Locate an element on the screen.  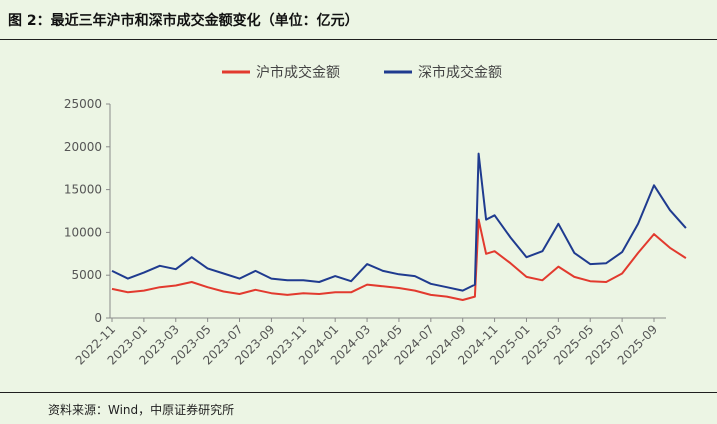
legend: 沪市成交金额 深市成交金额 is located at coordinates (362, 72).